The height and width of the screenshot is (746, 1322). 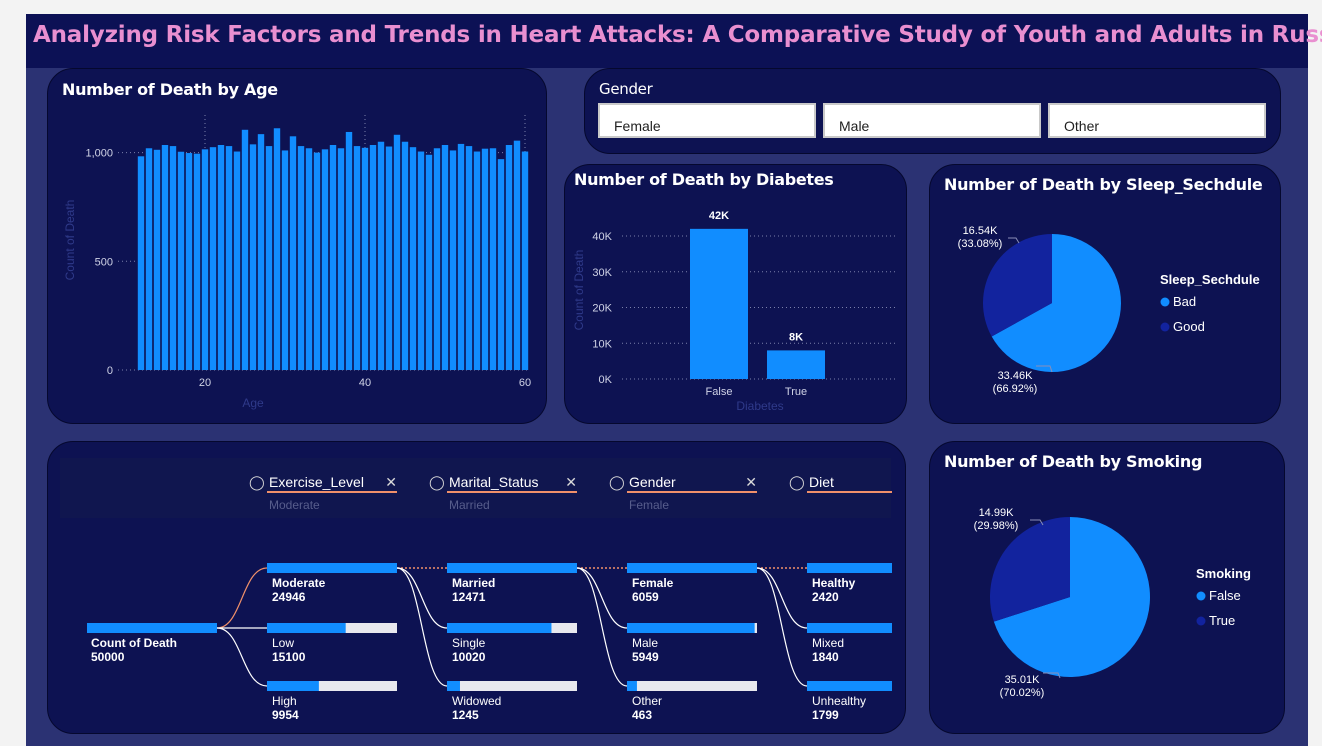 I want to click on filter-gender: ◯ Gender ✕ Female, so click(x=683, y=493).